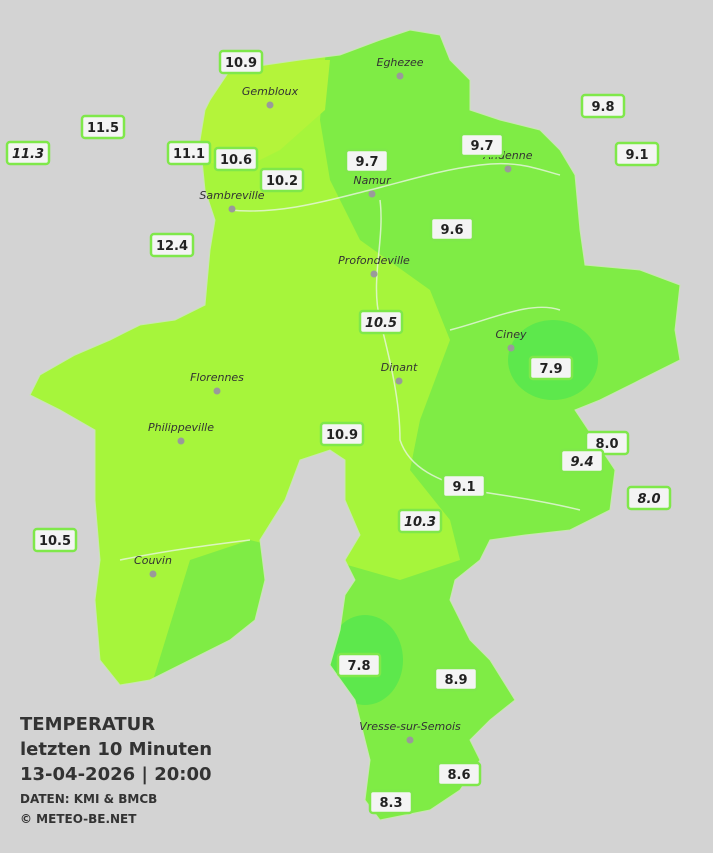  I want to click on station-value: 9.4, so click(581, 462).